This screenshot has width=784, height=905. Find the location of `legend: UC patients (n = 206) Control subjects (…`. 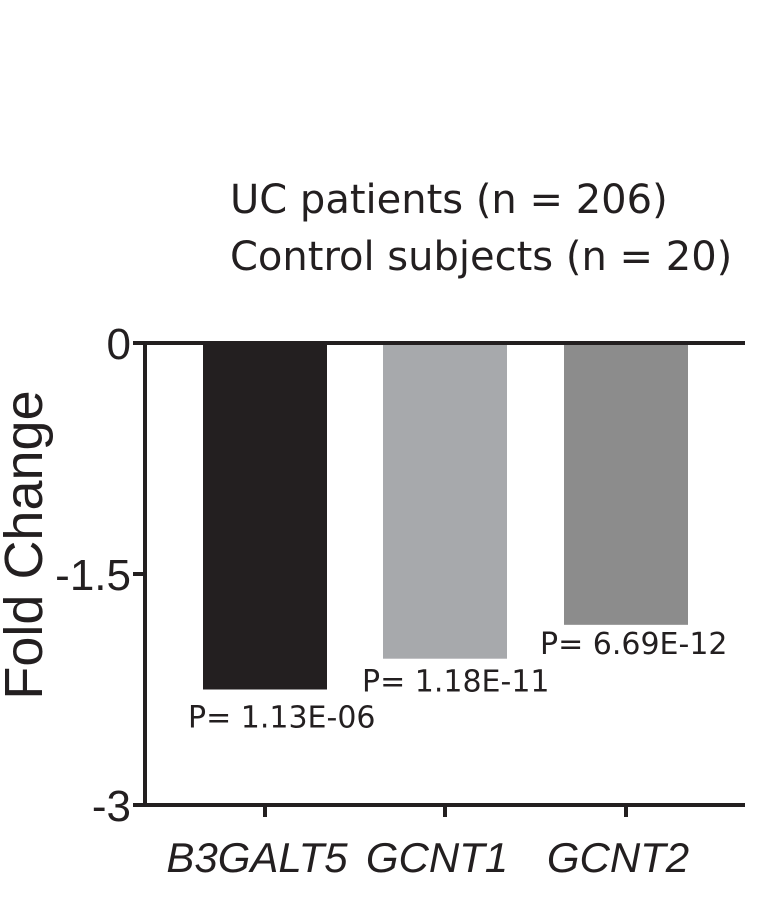

legend: UC patients (n = 206) Control subjects (… is located at coordinates (481, 228).